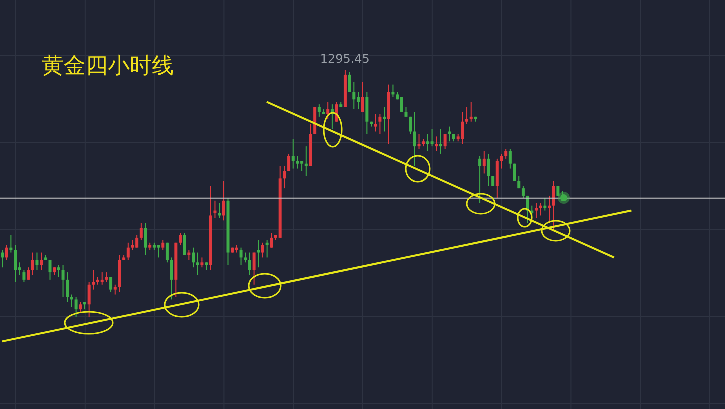 Image resolution: width=725 pixels, height=409 pixels. What do you see at coordinates (345, 59) in the screenshot?
I see `annotation: 1295.45` at bounding box center [345, 59].